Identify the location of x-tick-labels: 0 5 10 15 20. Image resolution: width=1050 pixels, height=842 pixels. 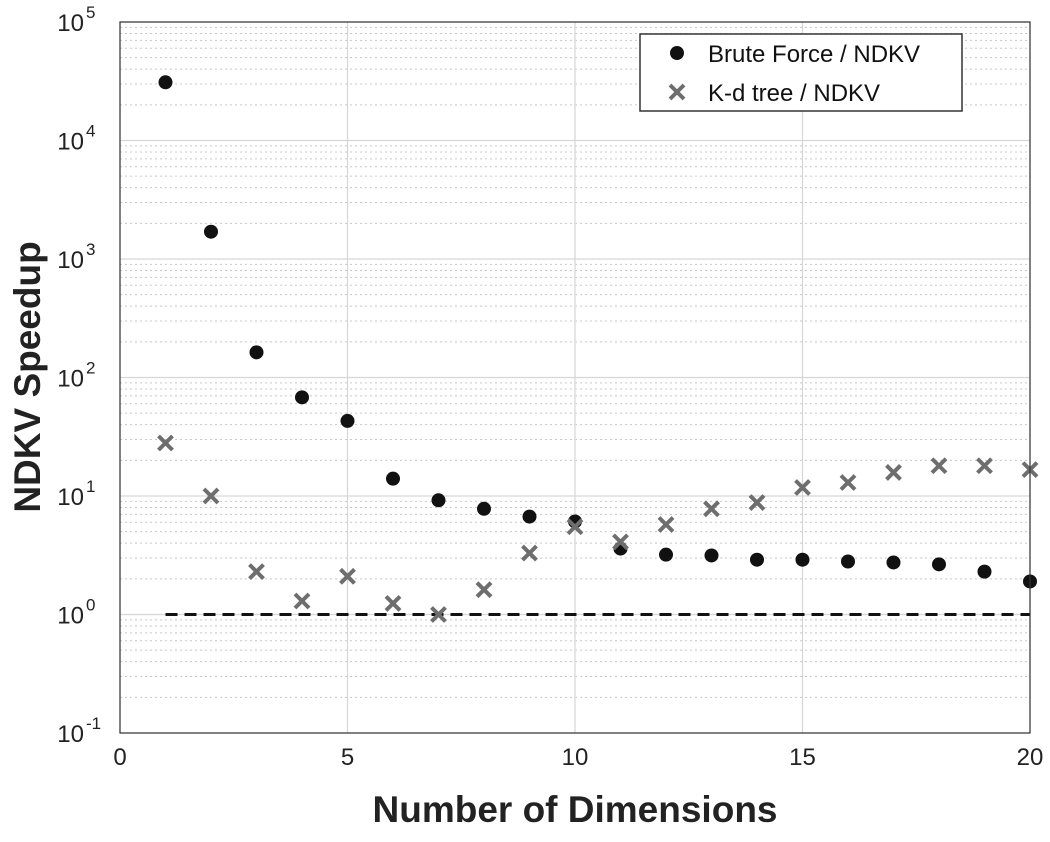
(578, 757).